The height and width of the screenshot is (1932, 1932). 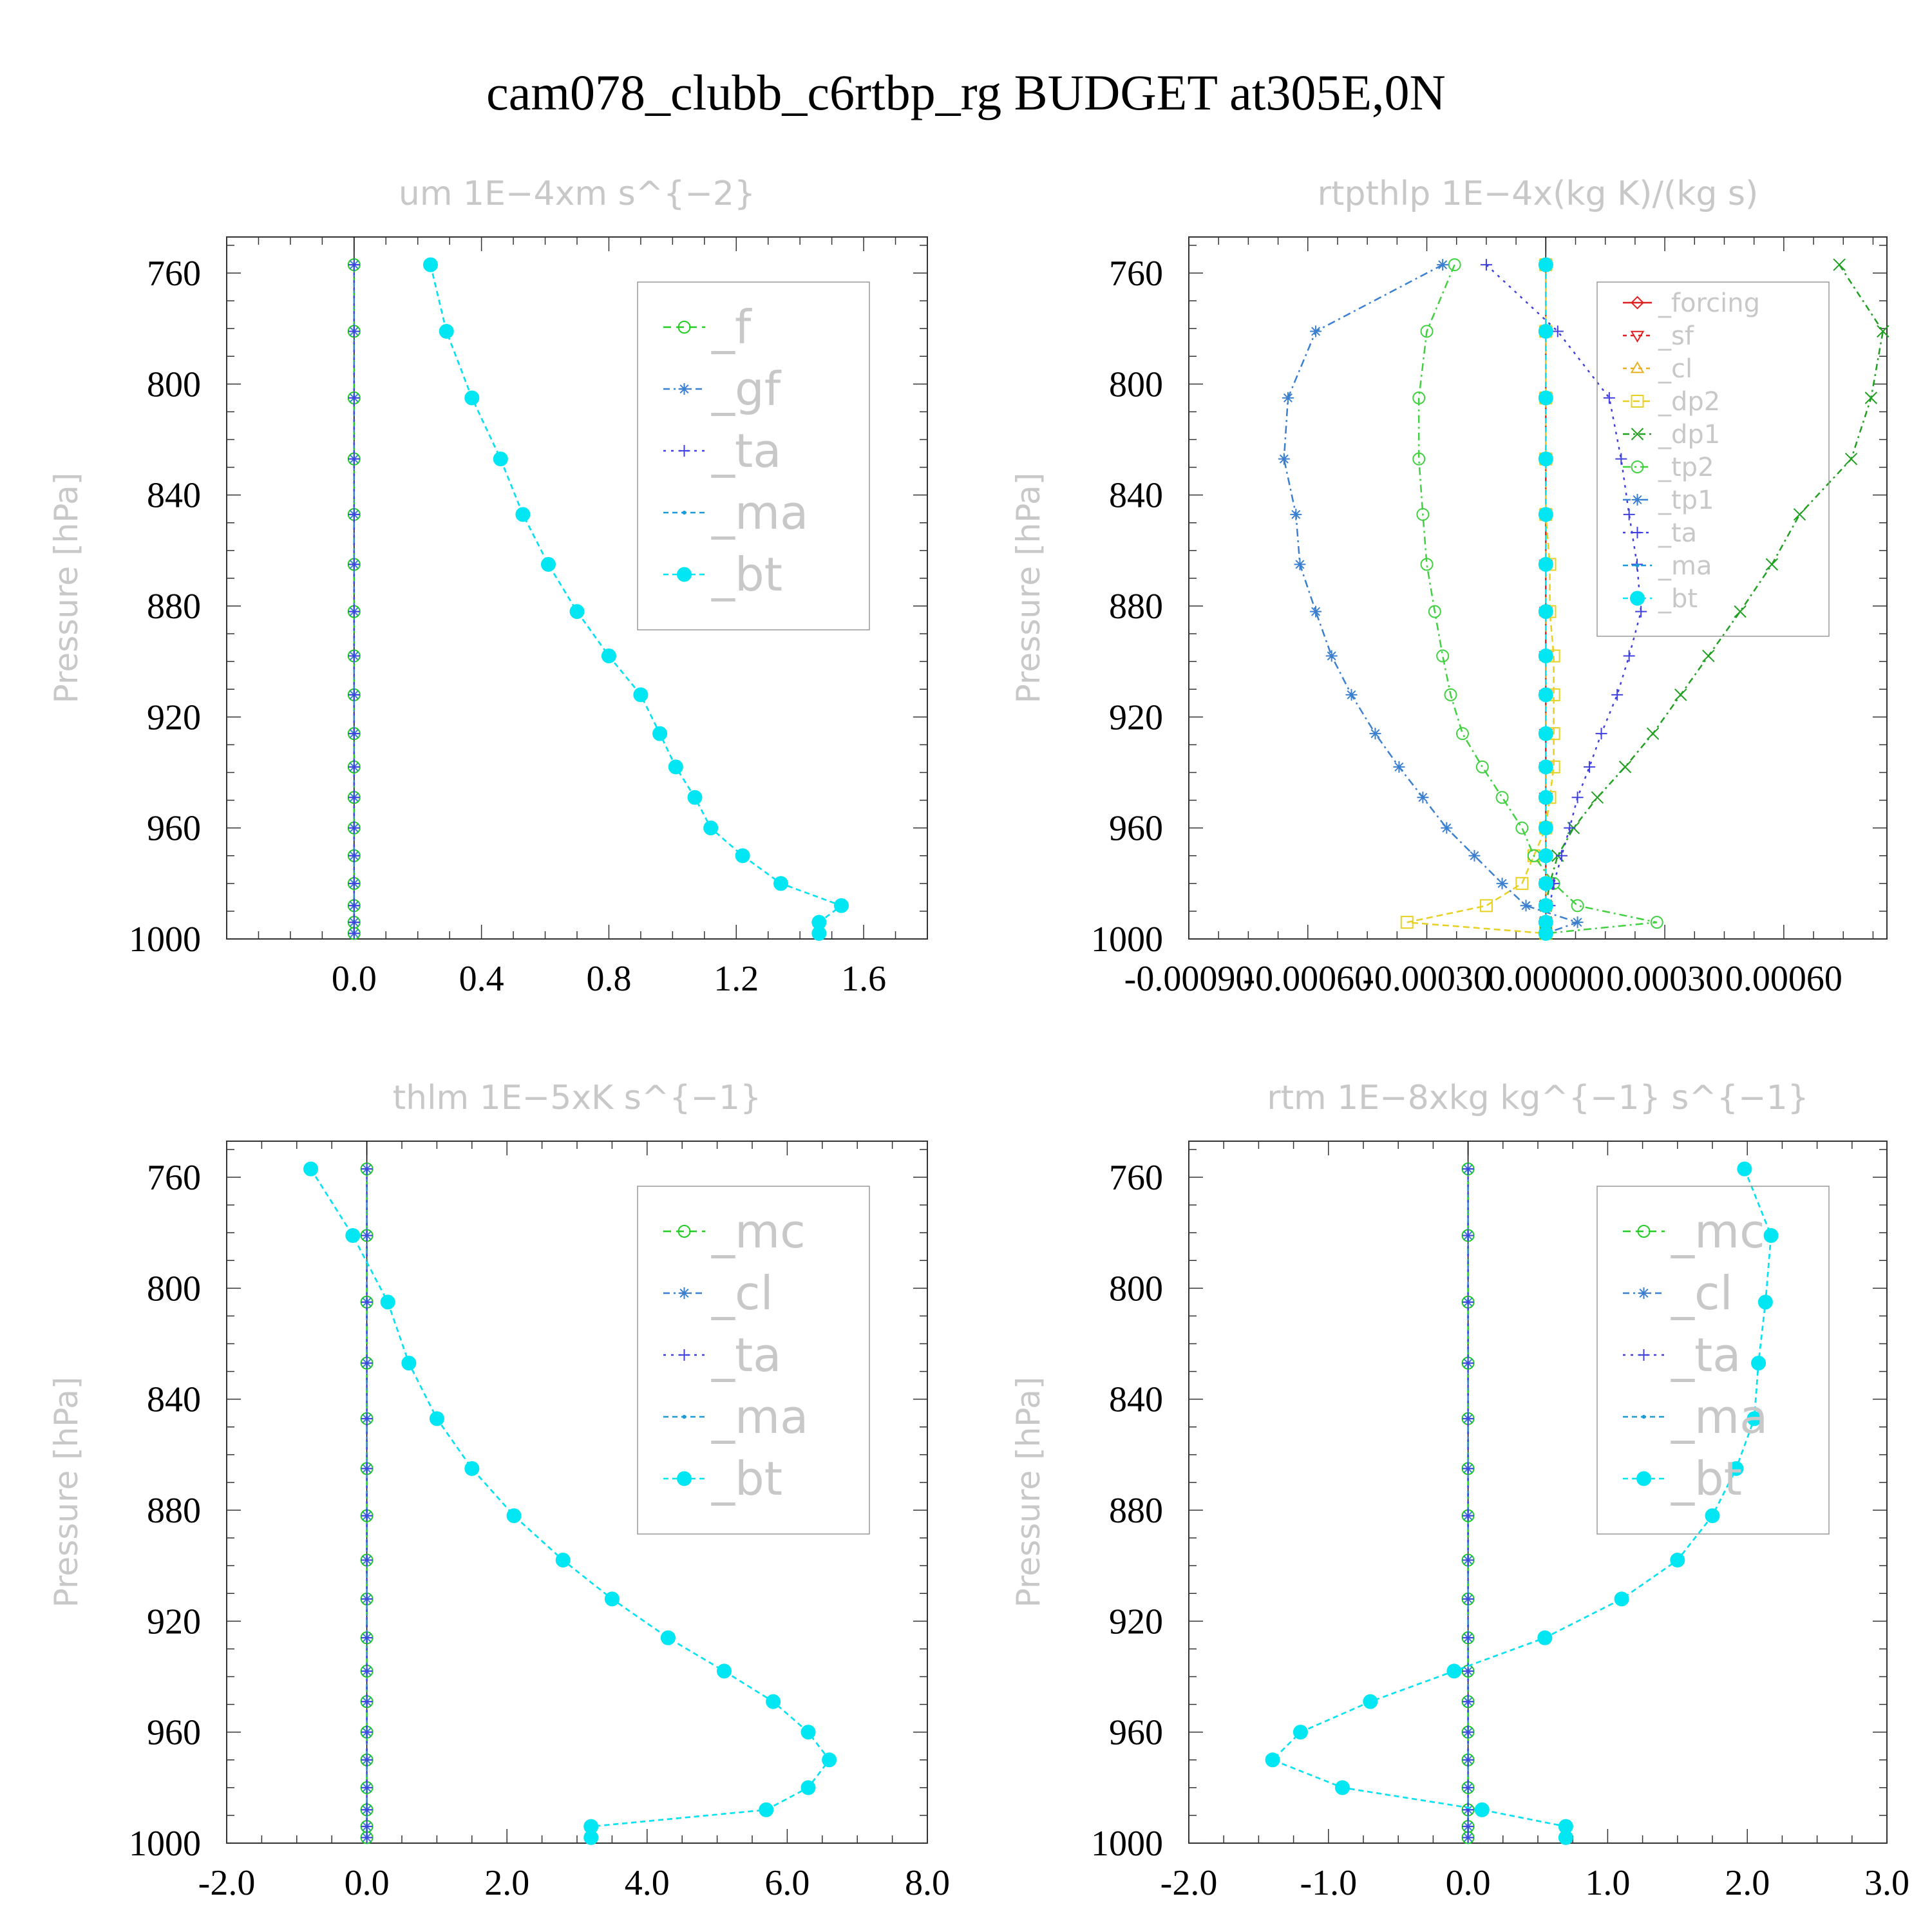 What do you see at coordinates (647, 1883) in the screenshot?
I see `x-tick-label: 4.0` at bounding box center [647, 1883].